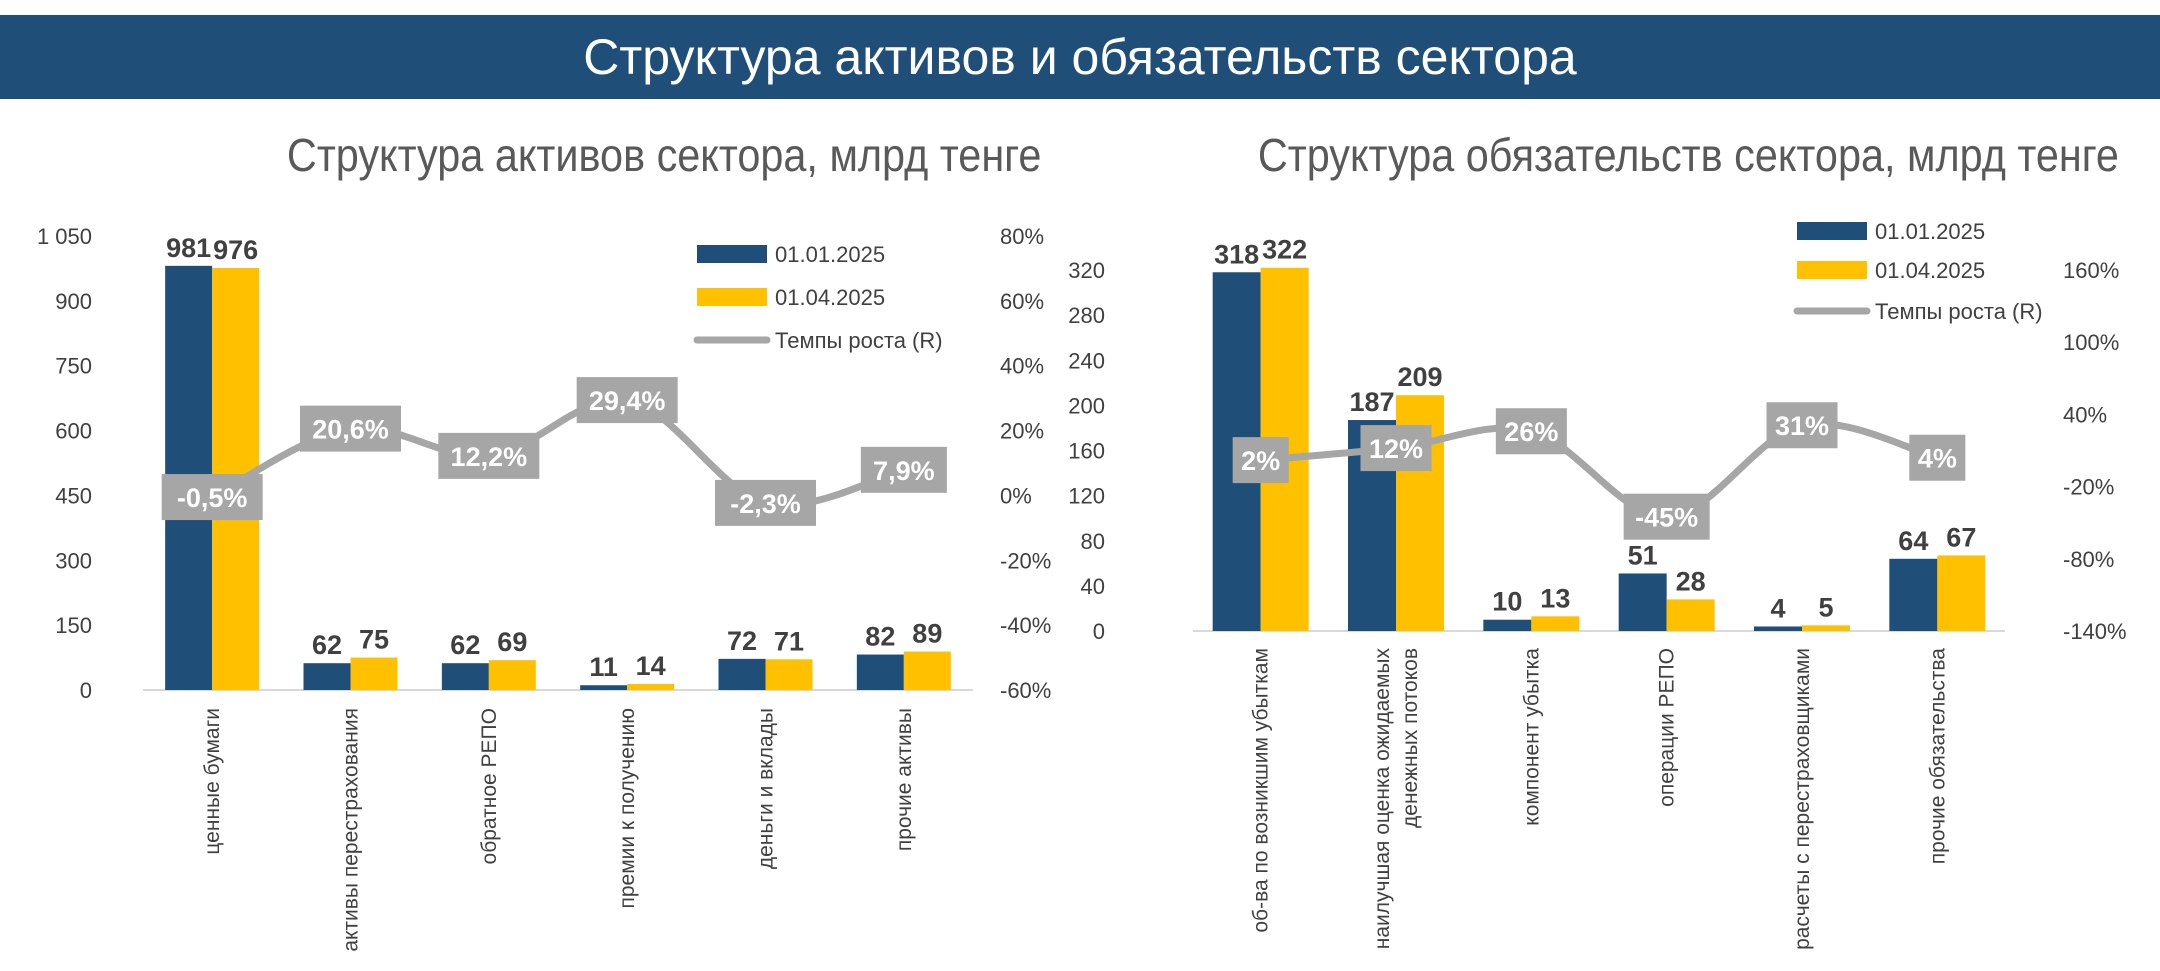 The width and height of the screenshot is (2160, 971). I want to click on page-banner: Структура активов и обязательств сектора, so click(1080, 57).